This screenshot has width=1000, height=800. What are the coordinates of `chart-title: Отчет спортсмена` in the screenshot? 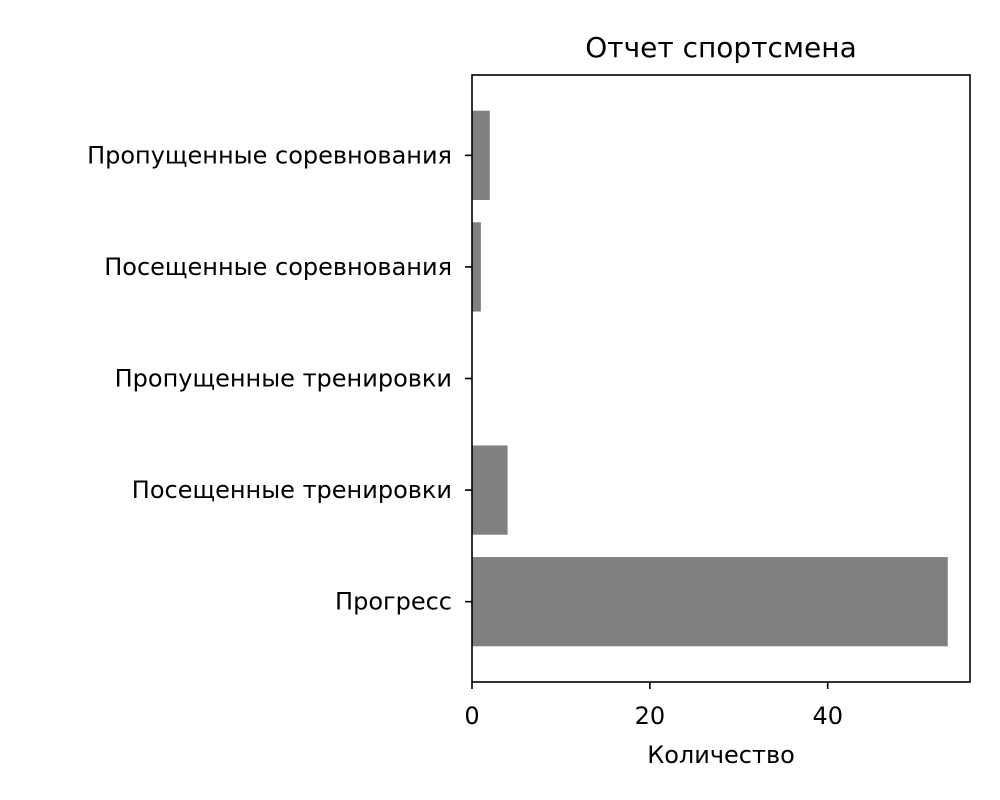 It's located at (720, 47).